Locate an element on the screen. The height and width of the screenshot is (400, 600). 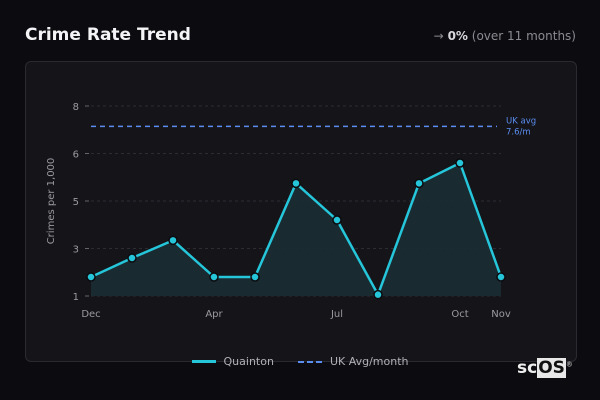
y-tick-label: 3 is located at coordinates (76, 250).